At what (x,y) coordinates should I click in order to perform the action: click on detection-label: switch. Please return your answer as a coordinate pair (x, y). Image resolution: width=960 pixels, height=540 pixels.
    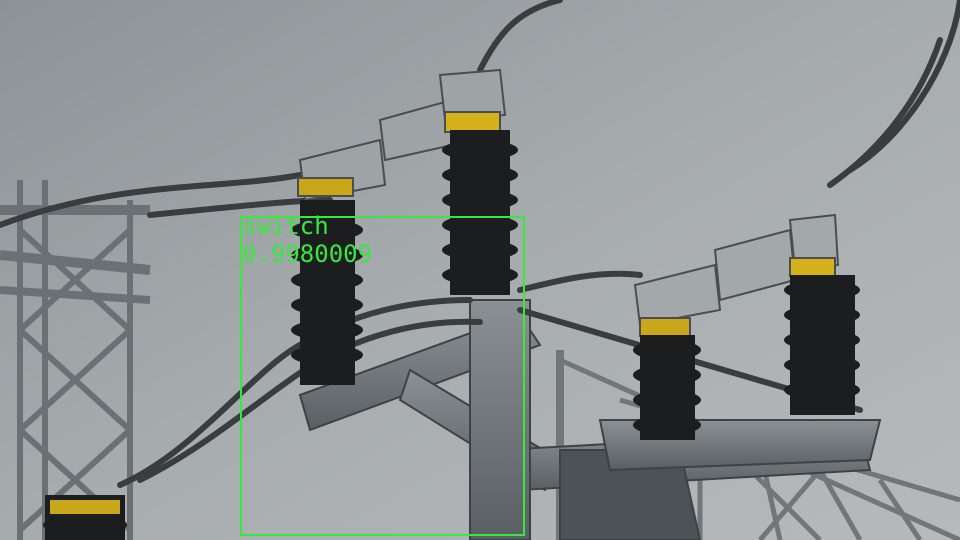
    Looking at the image, I should click on (285, 226).